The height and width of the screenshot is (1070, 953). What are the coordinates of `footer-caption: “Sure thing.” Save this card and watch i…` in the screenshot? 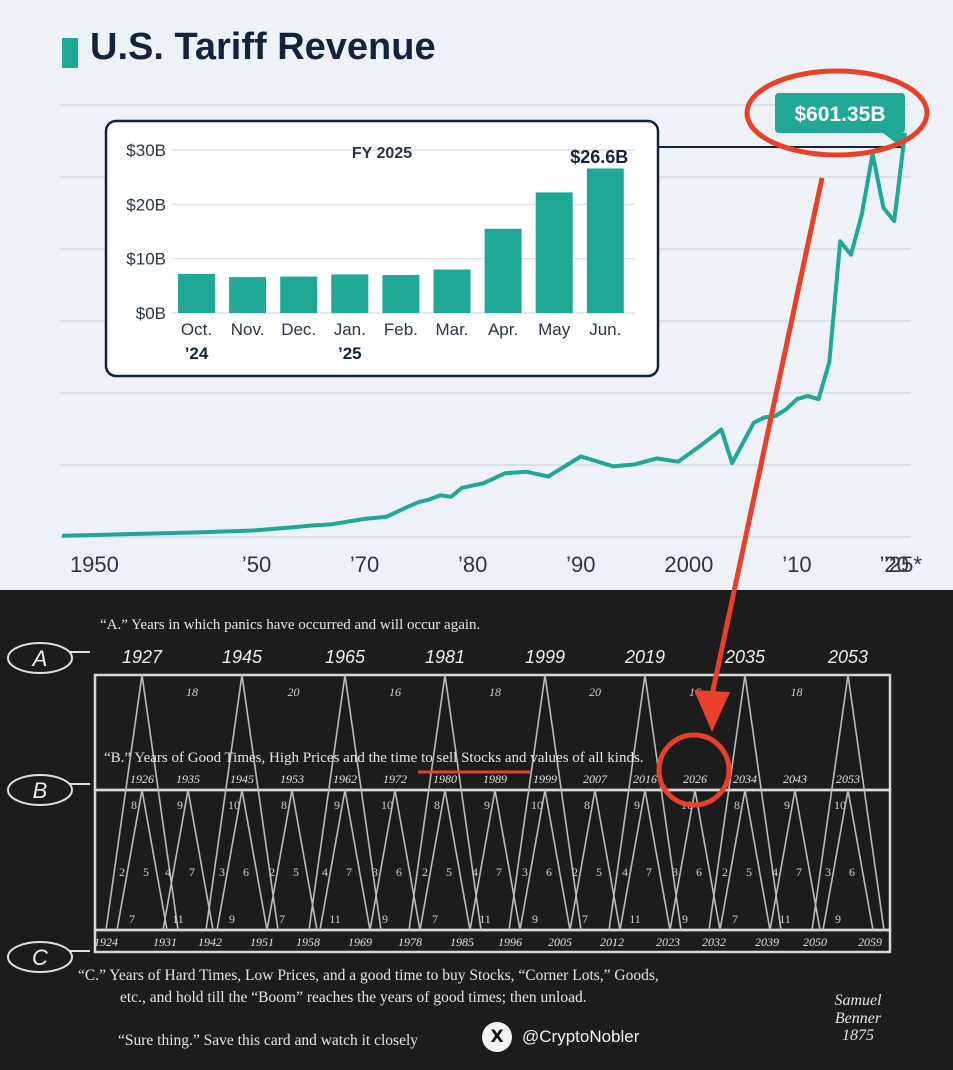 It's located at (268, 1040).